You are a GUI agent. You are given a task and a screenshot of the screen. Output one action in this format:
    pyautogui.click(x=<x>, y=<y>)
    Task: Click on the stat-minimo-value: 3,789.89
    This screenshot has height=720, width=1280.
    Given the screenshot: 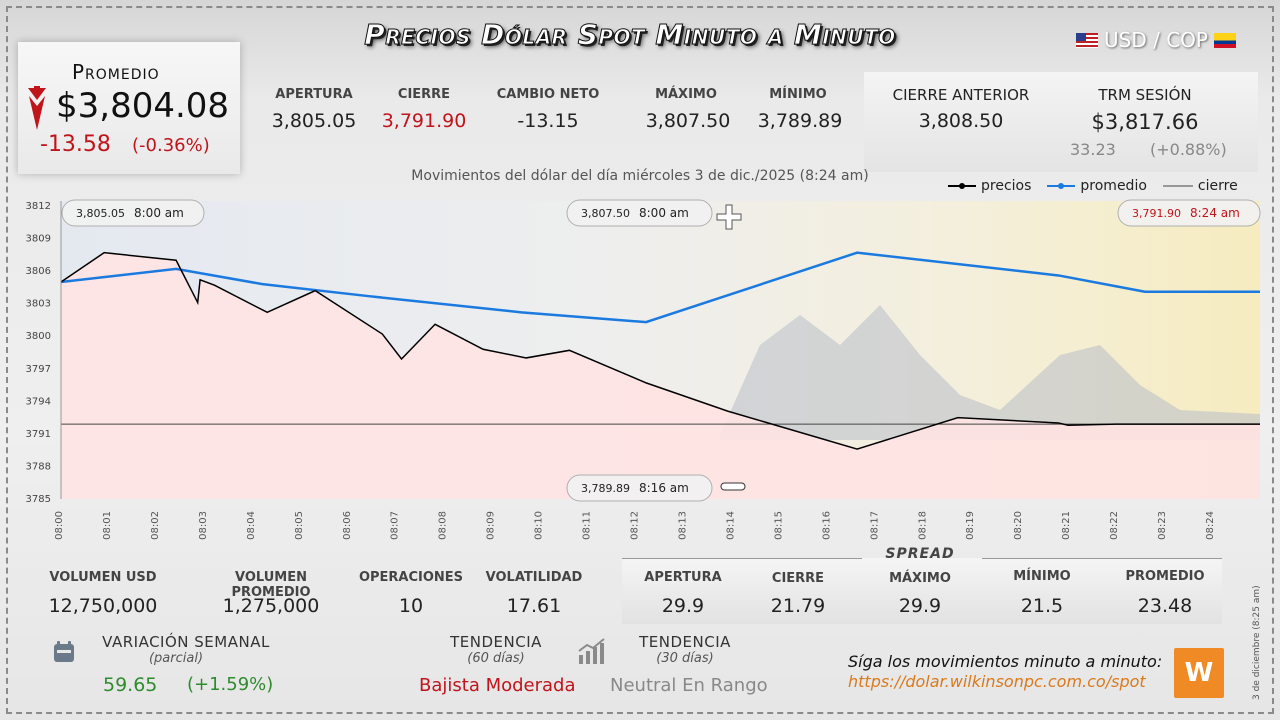 What is the action you would take?
    pyautogui.click(x=800, y=121)
    